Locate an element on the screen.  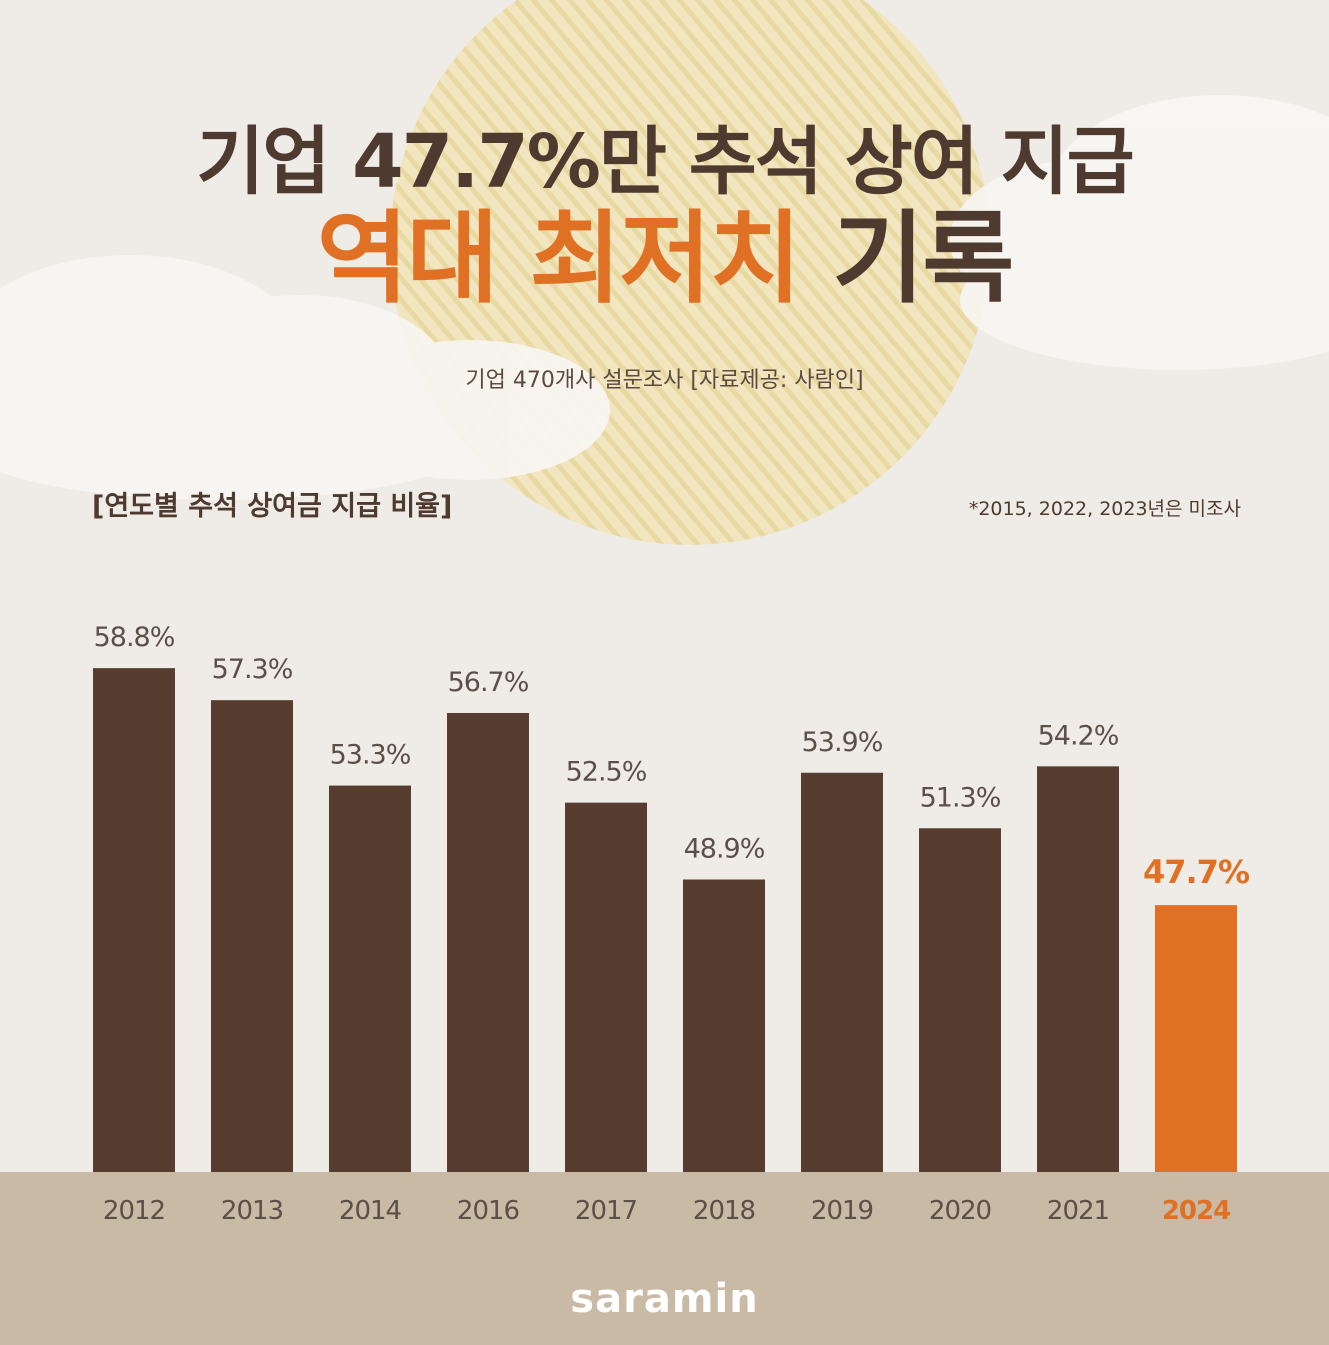
saramin-logo: saramin is located at coordinates (664, 1299).